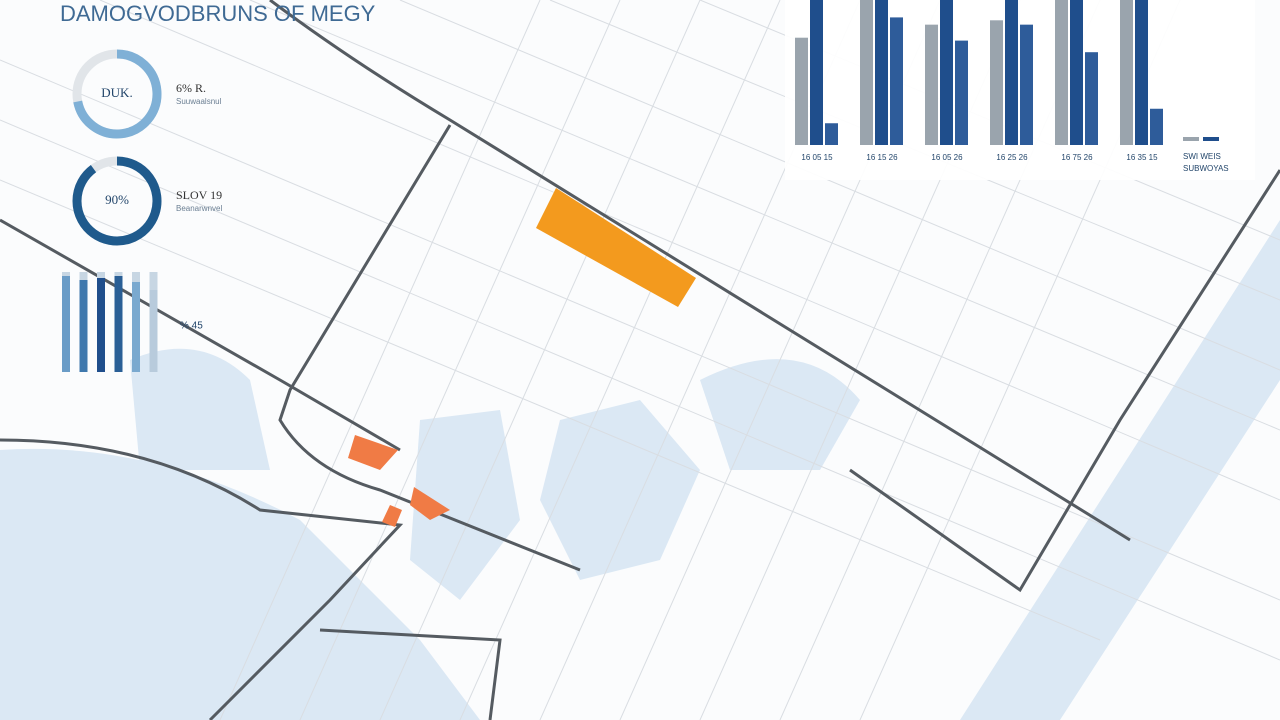 This screenshot has width=1280, height=720. Describe the element at coordinates (522, 357) in the screenshot. I see `highlights` at that location.